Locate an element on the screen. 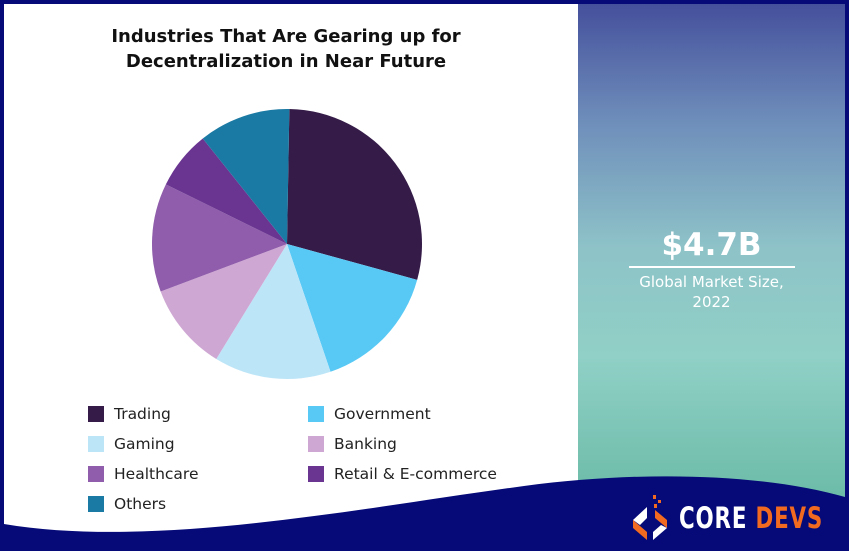 This screenshot has width=849, height=551. pie-slice-banking is located at coordinates (223, 301).